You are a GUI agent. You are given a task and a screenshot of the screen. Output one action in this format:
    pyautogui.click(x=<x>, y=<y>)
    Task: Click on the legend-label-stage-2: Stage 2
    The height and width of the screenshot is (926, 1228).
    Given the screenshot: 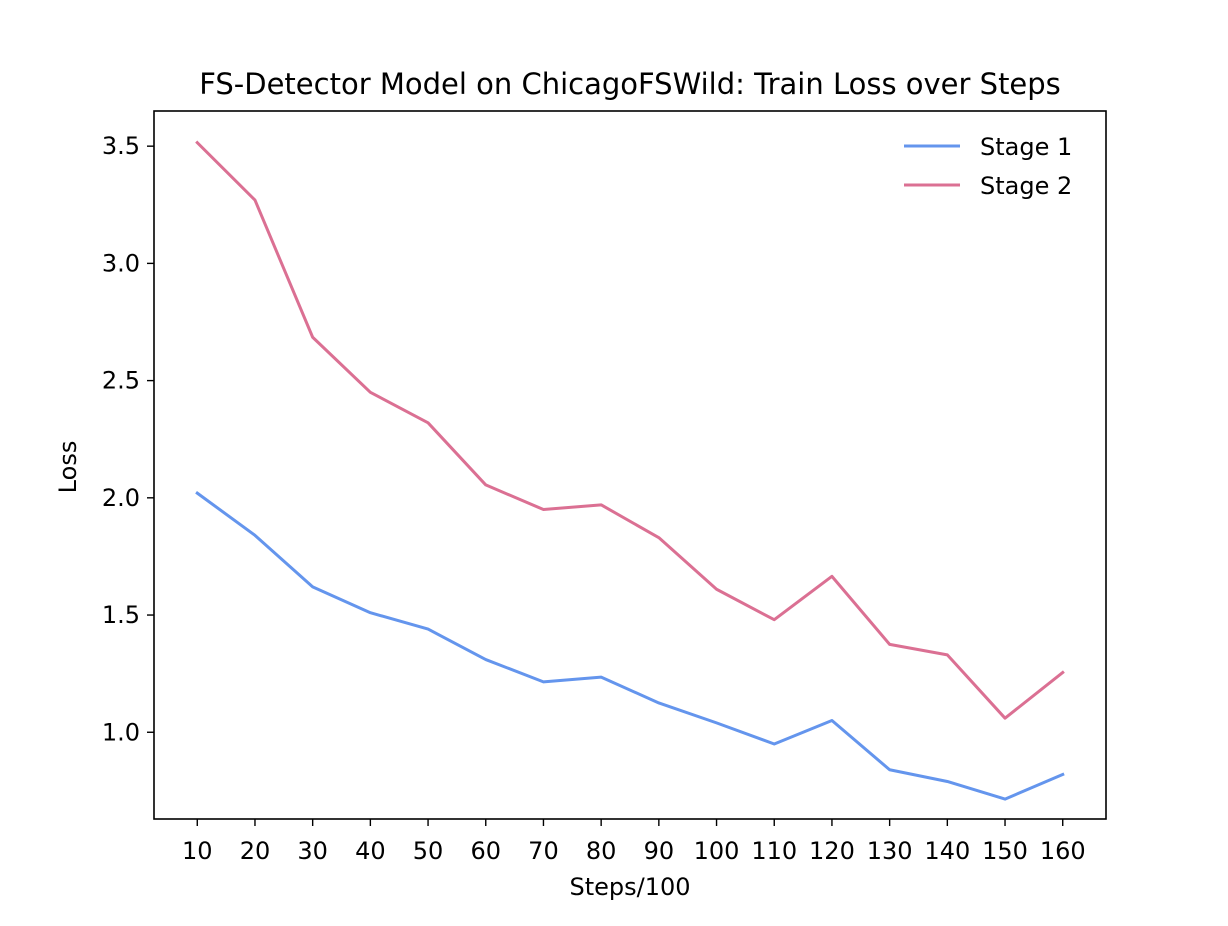 What is the action you would take?
    pyautogui.click(x=1026, y=186)
    